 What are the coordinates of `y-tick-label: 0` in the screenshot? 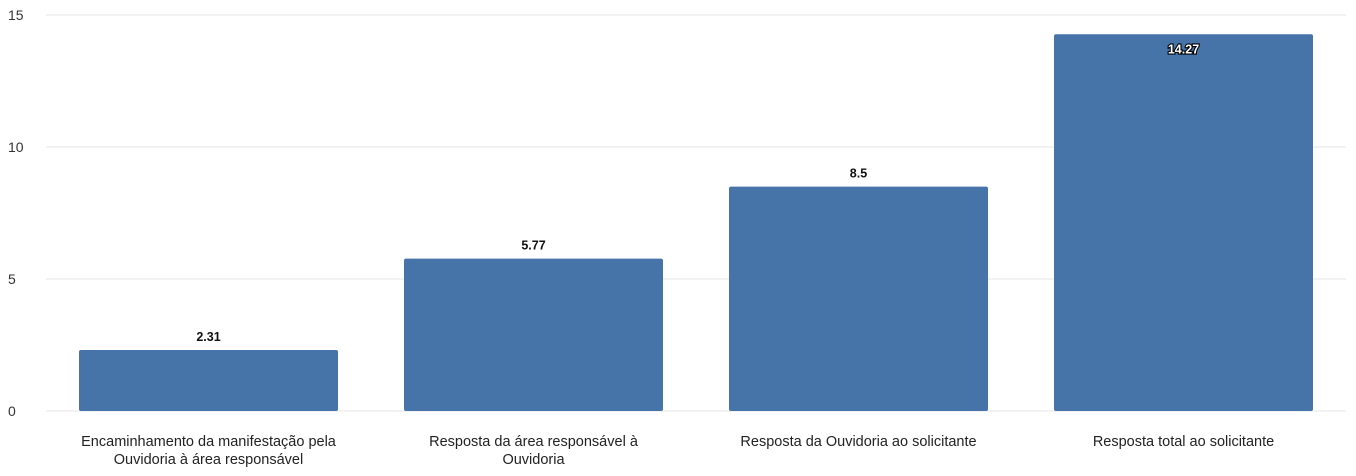 It's located at (12, 411).